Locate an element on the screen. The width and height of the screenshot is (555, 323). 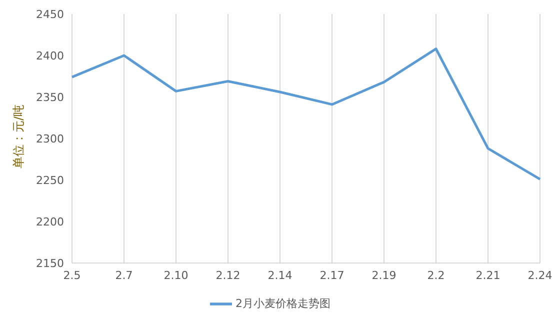
x-tick-label: 2.24 is located at coordinates (540, 275).